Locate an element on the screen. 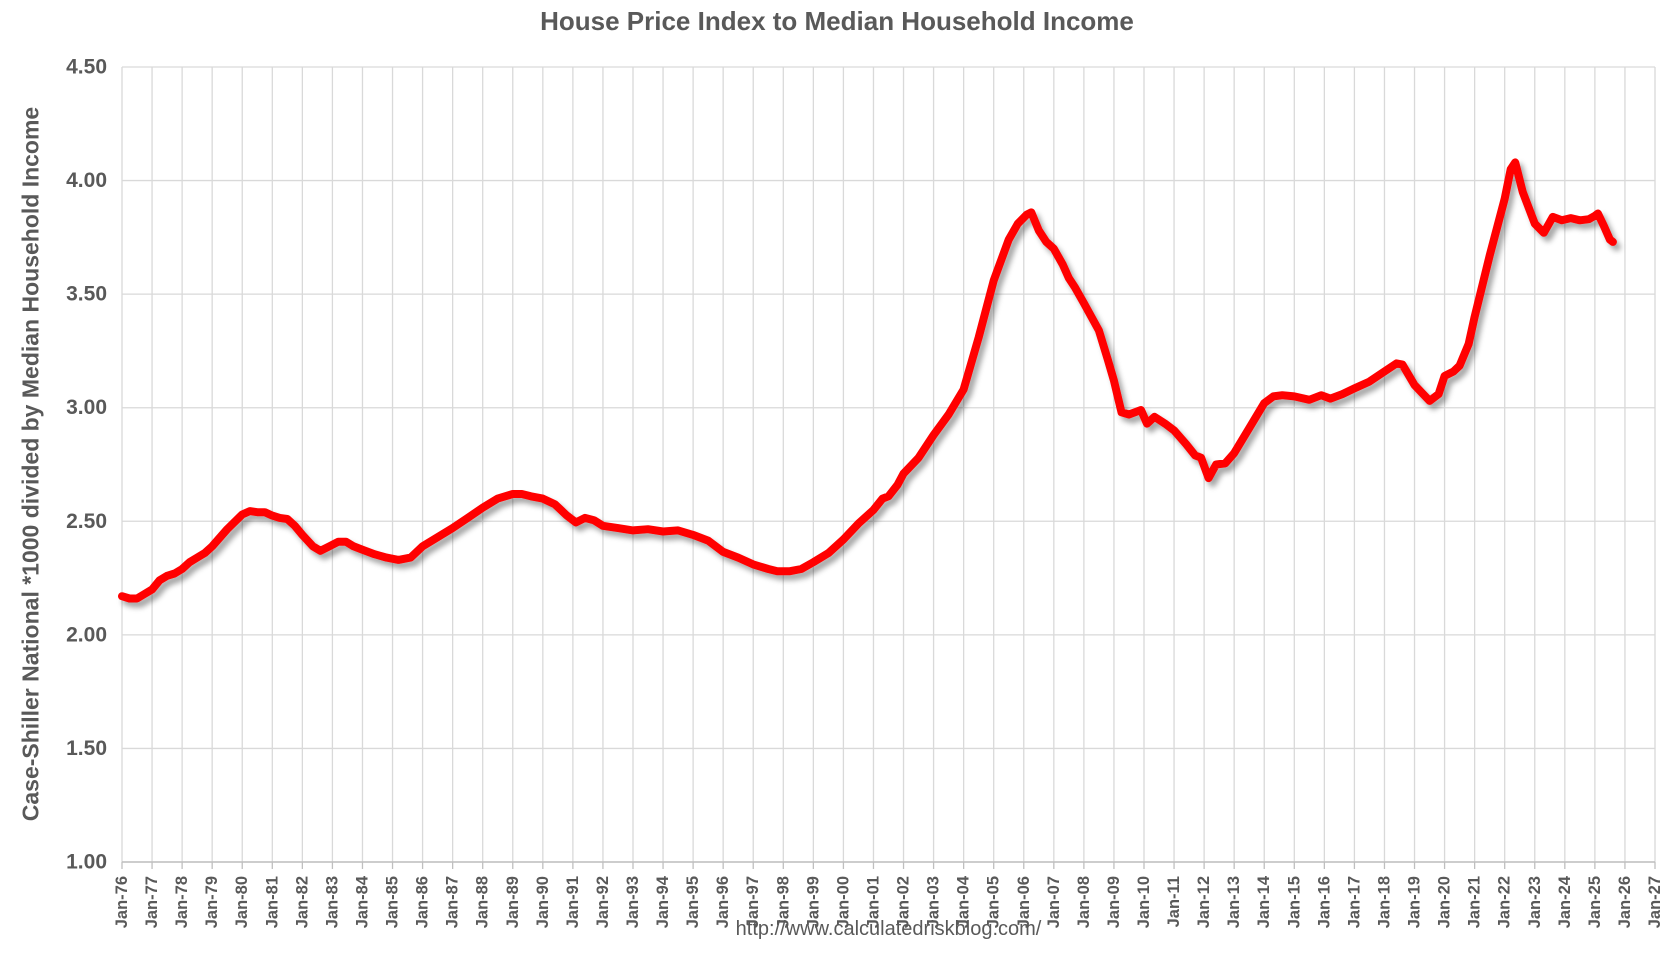  x-tick-label: Jan-00 is located at coordinates (843, 902).